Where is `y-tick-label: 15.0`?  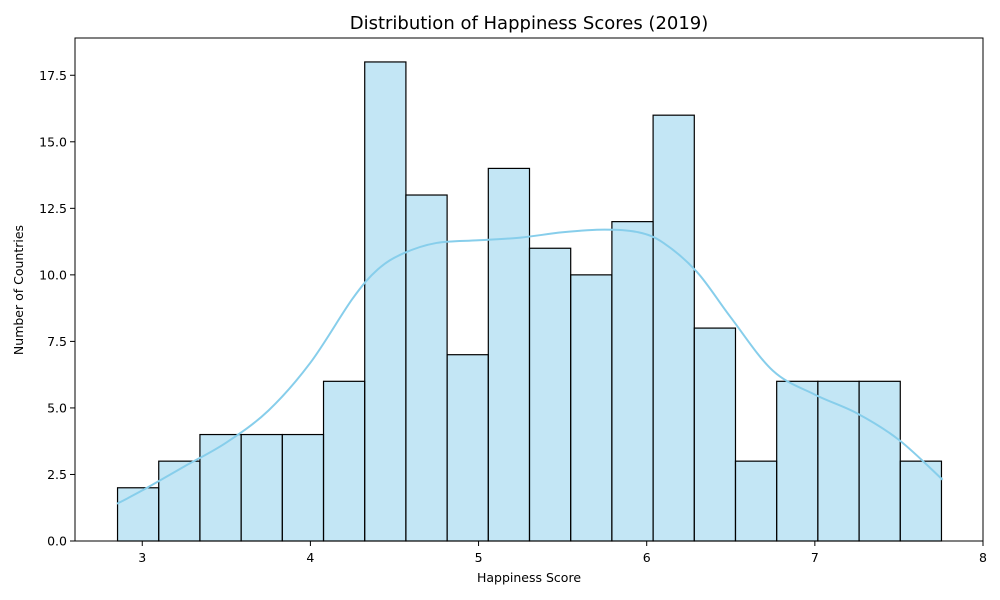 y-tick-label: 15.0 is located at coordinates (53, 141).